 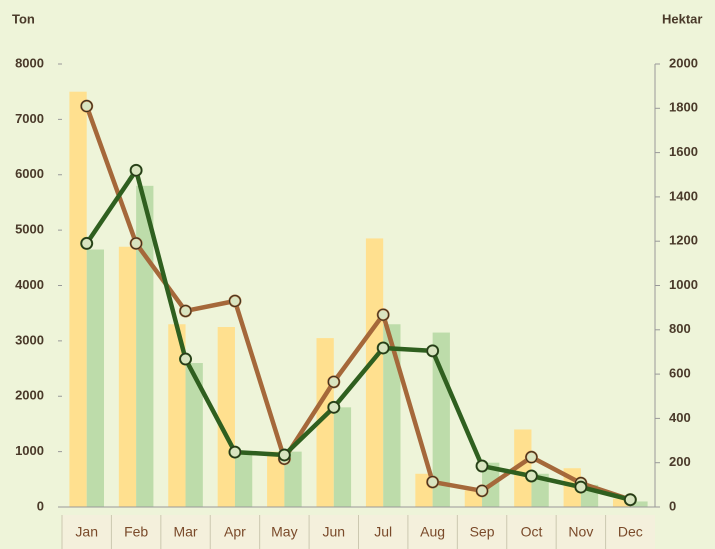 I want to click on y2-tick-label: 0, so click(x=672, y=505).